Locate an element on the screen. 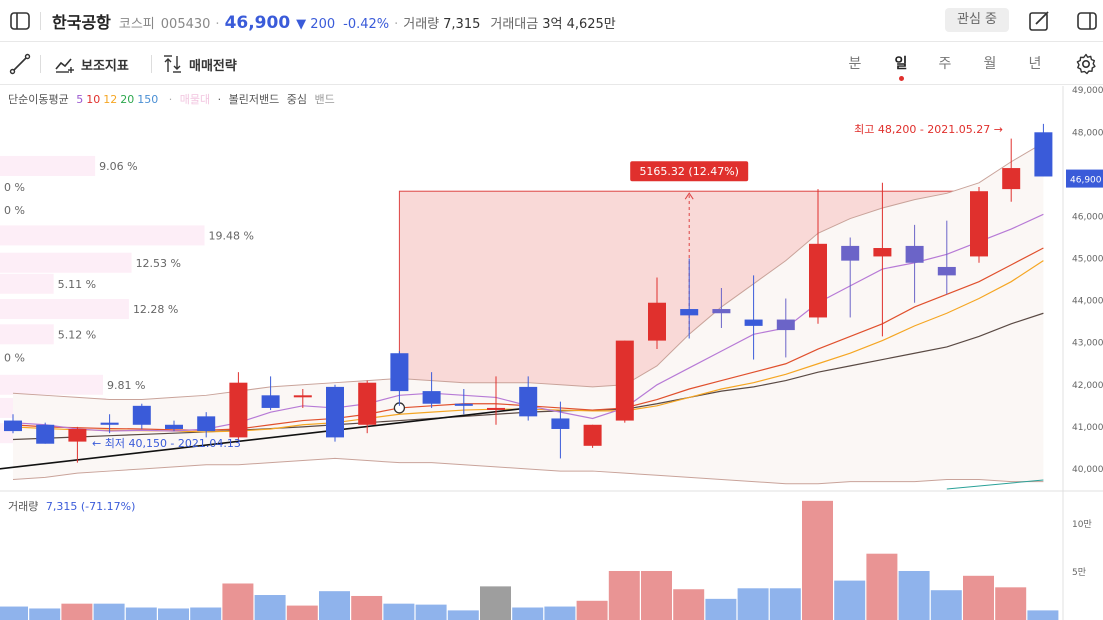  sma-period-150: 150 is located at coordinates (148, 99).